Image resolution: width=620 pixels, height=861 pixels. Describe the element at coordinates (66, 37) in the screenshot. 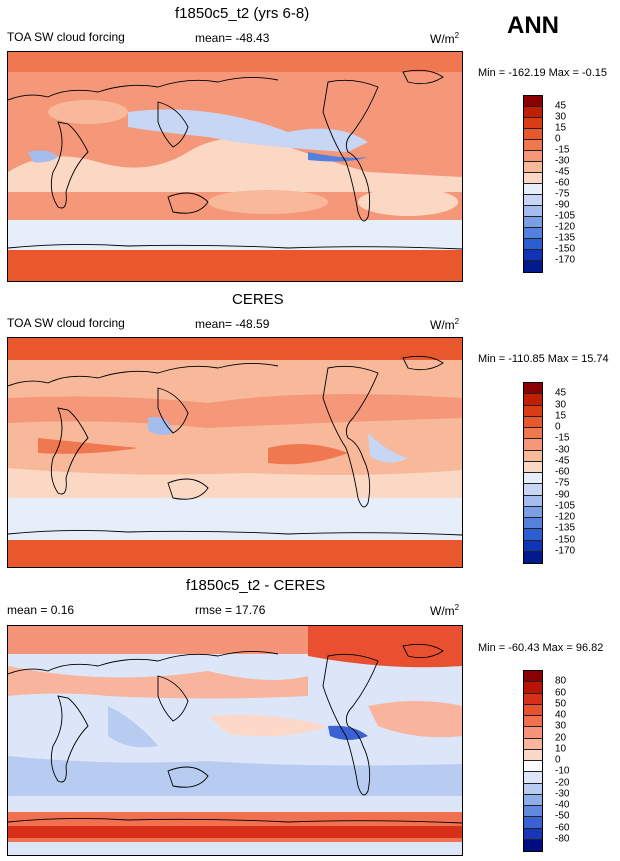

I see `panel-1-left-label: TOA SW cloud forcing` at that location.